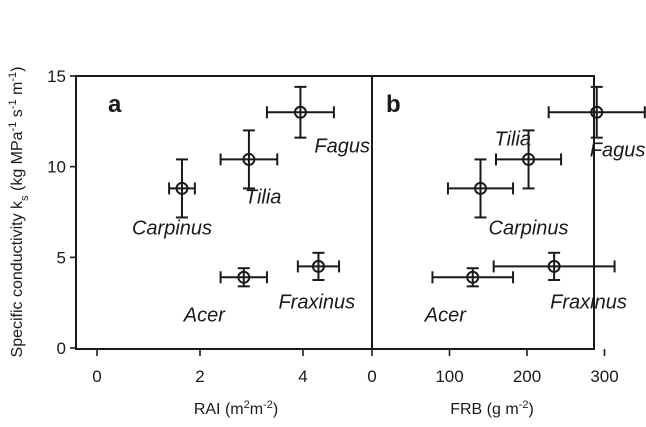 This screenshot has height=427, width=646. Describe the element at coordinates (56, 167) in the screenshot. I see `y-tick-label: 10` at that location.